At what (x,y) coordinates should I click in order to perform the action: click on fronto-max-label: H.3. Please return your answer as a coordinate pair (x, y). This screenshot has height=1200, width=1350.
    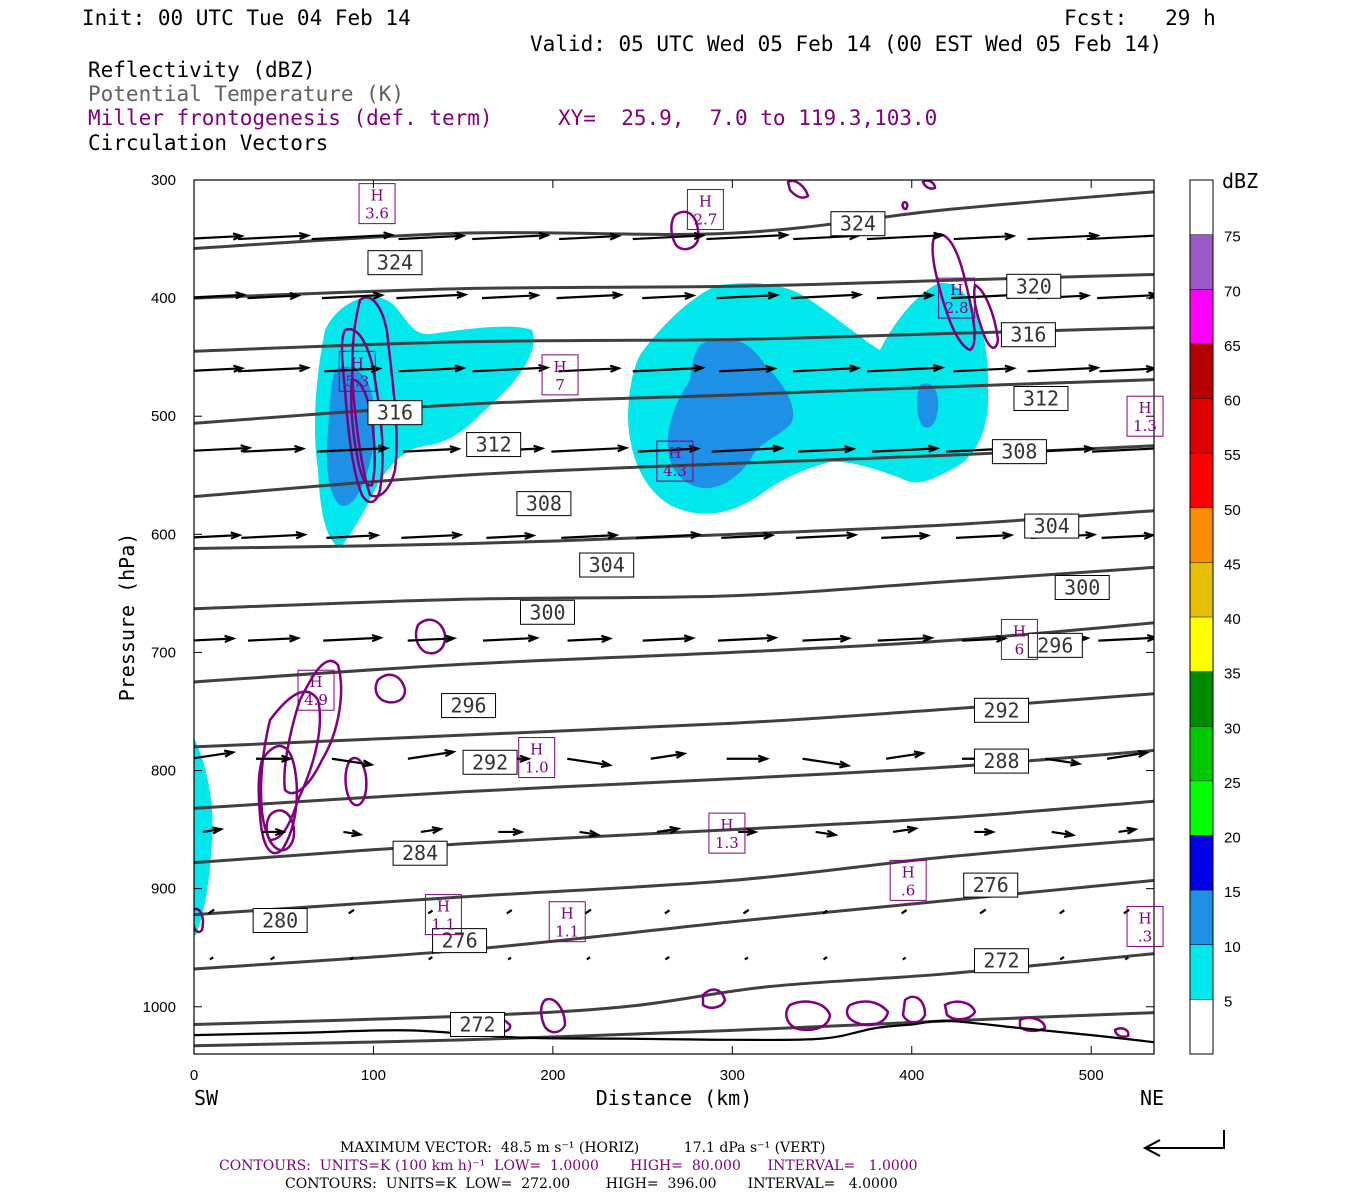
    Looking at the image, I should click on (1145, 926).